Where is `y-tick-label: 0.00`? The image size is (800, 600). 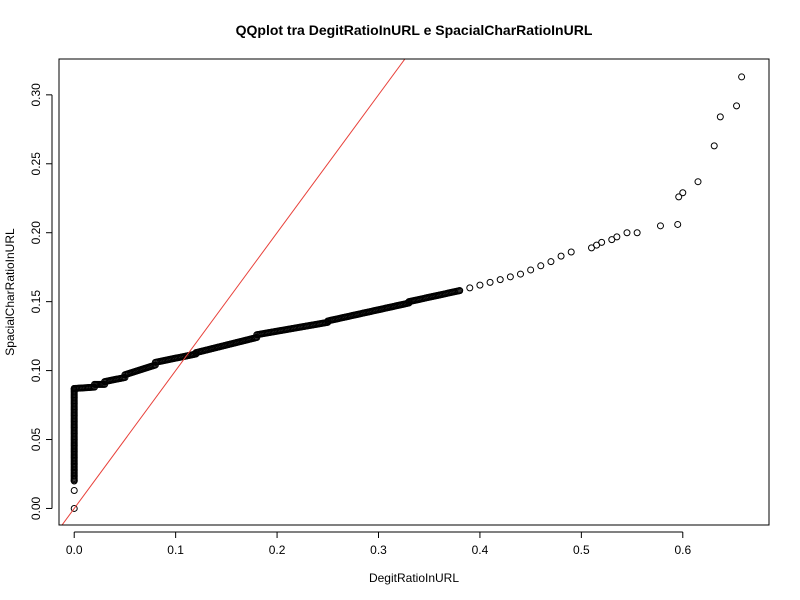
y-tick-label: 0.00 is located at coordinates (36, 508).